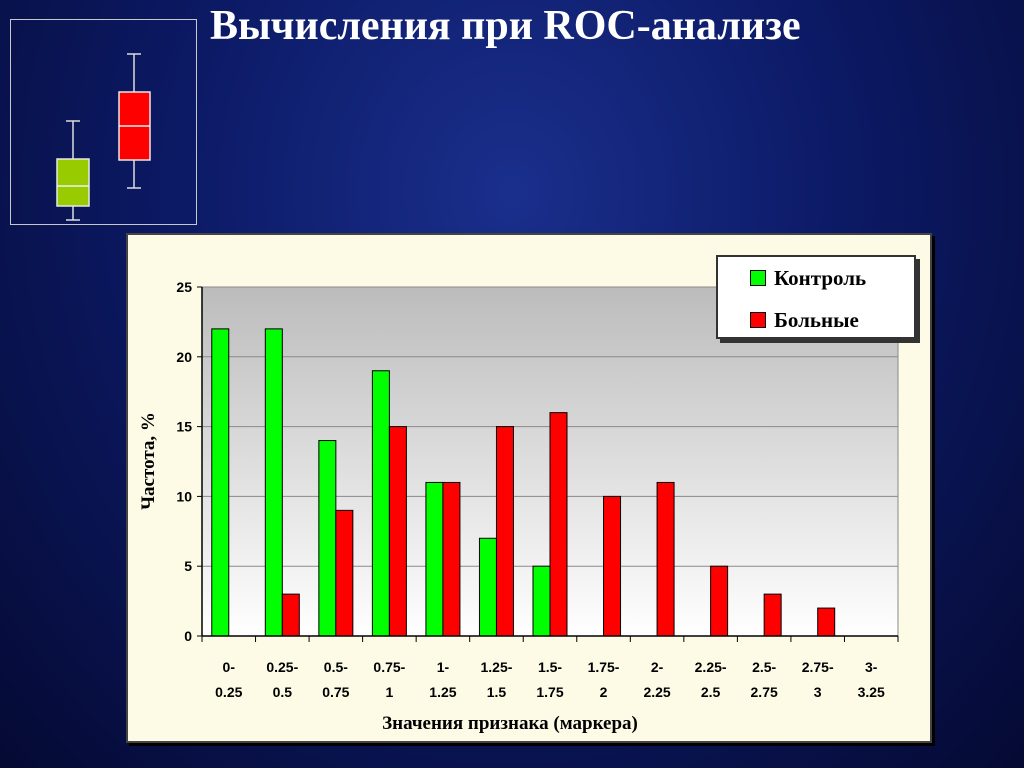 This screenshot has width=1024, height=768. Describe the element at coordinates (816, 297) in the screenshot. I see `chart-legend: Контроль Больные` at that location.